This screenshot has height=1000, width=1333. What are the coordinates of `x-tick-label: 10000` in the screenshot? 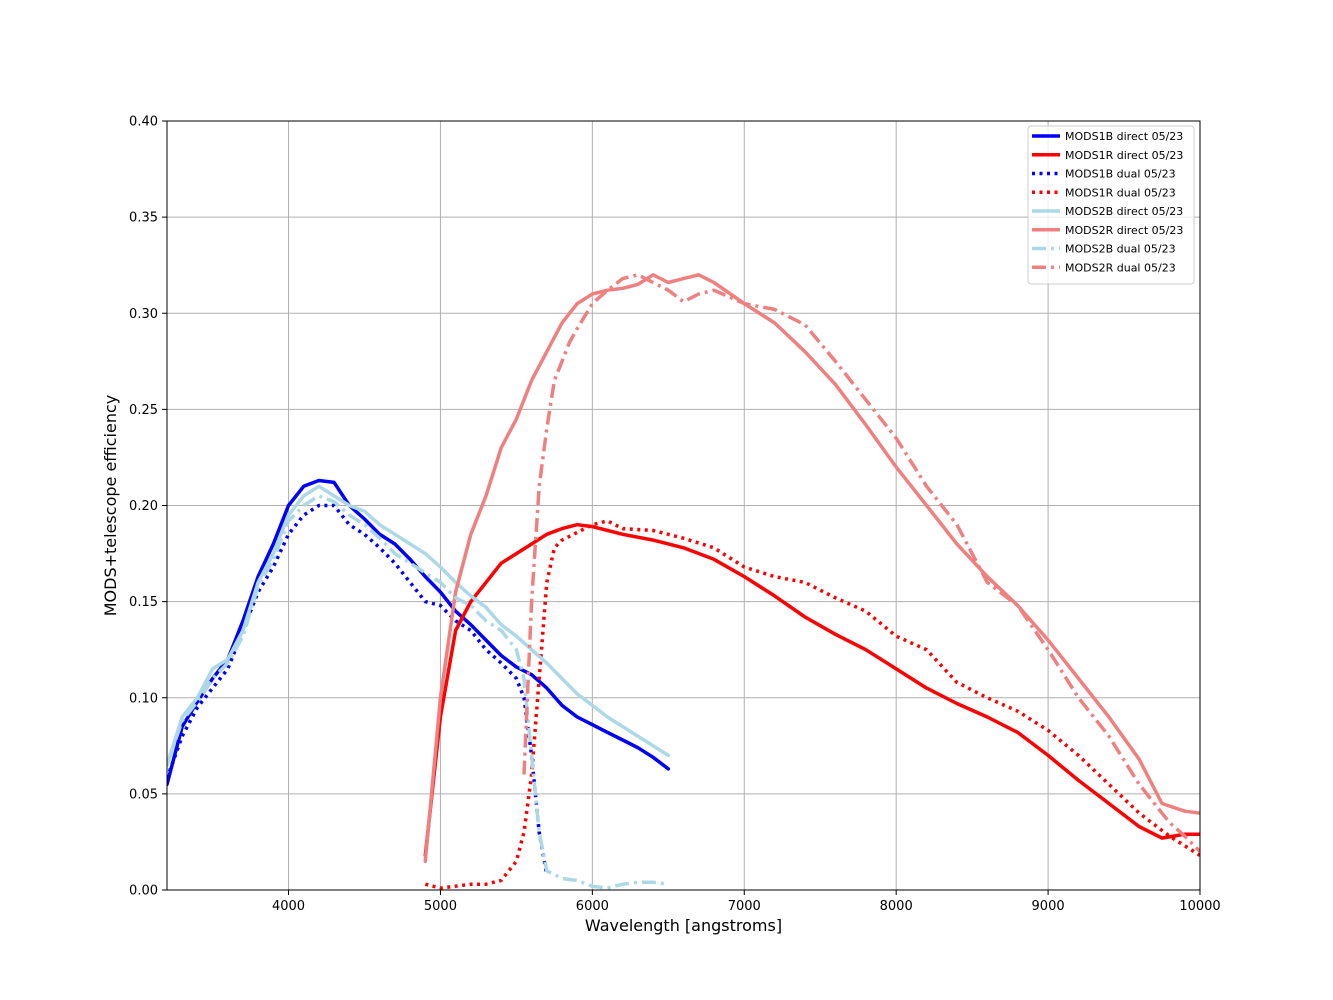 It's located at (1199, 906).